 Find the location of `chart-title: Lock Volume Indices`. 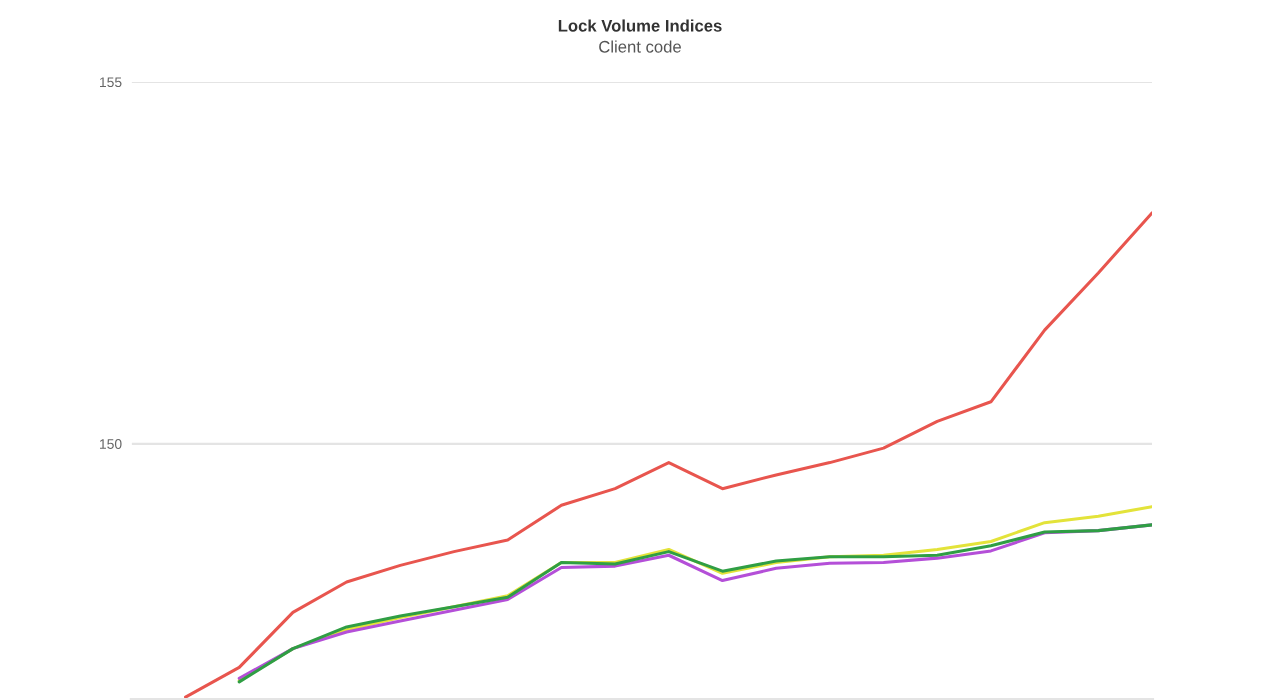

chart-title: Lock Volume Indices is located at coordinates (640, 25).